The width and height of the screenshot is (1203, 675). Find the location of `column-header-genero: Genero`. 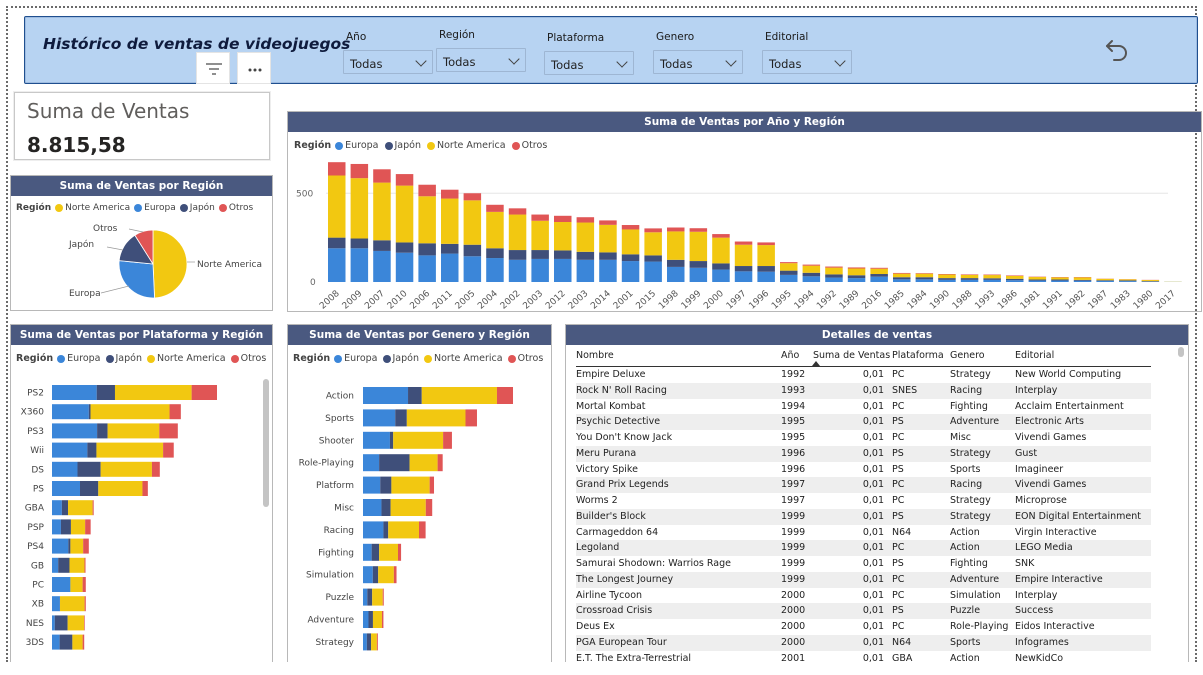

column-header-genero: Genero is located at coordinates (967, 355).